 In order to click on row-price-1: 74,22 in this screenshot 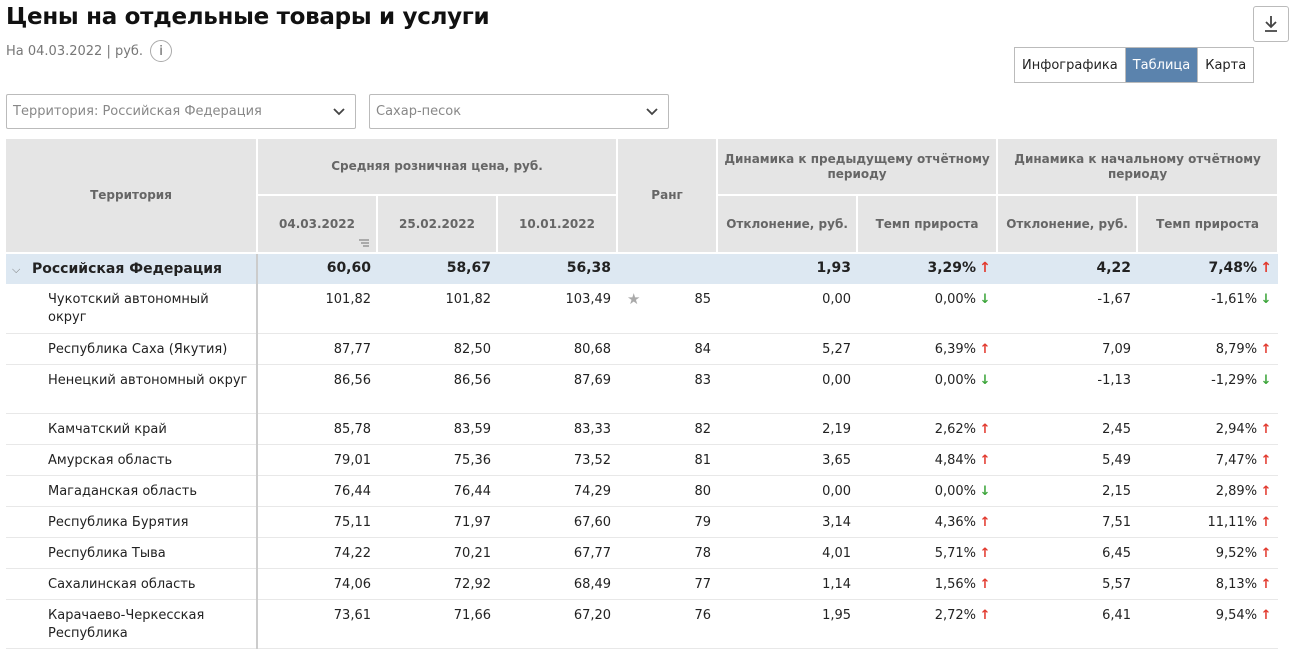, I will do `click(317, 553)`.